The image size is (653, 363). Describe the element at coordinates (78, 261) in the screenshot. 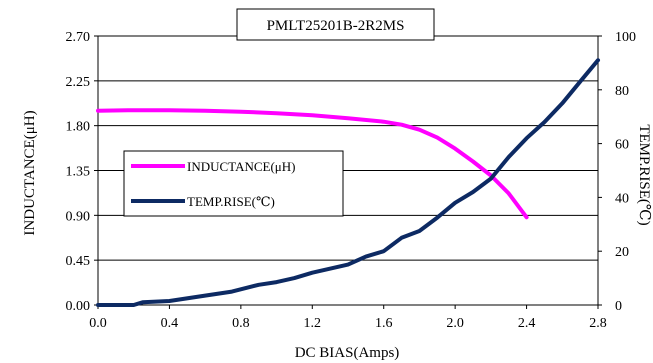

I see `y-left-tick-label: 0.45` at that location.